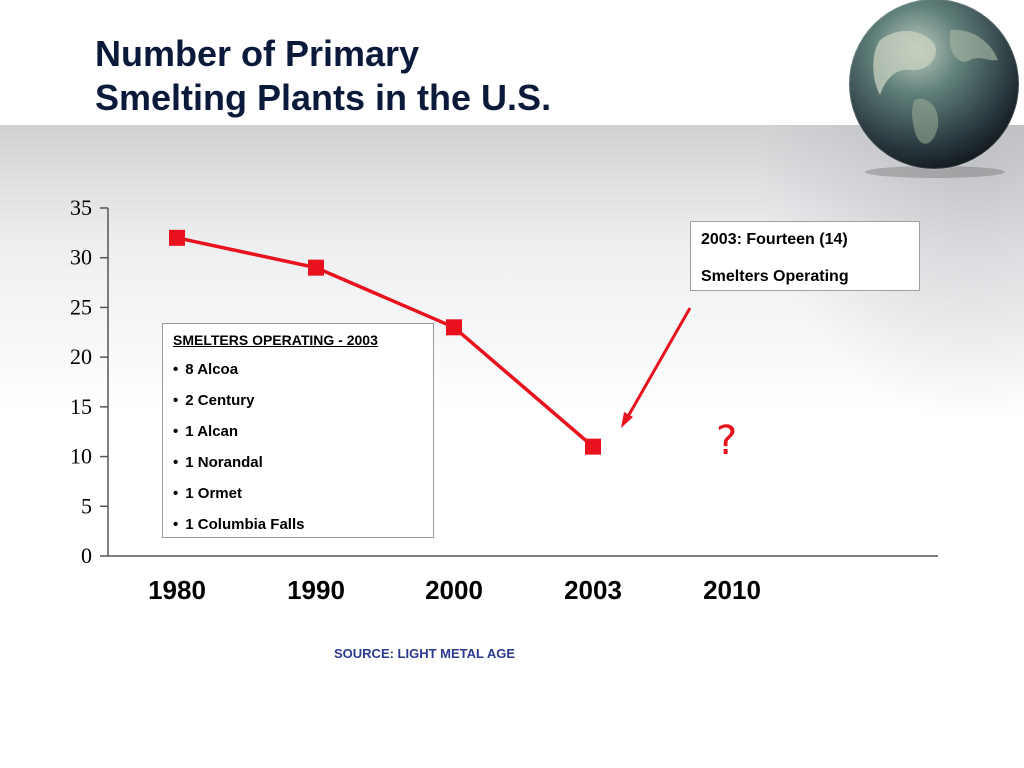  I want to click on legend-header: SMELTERS OPERATING - 2003, so click(275, 340).